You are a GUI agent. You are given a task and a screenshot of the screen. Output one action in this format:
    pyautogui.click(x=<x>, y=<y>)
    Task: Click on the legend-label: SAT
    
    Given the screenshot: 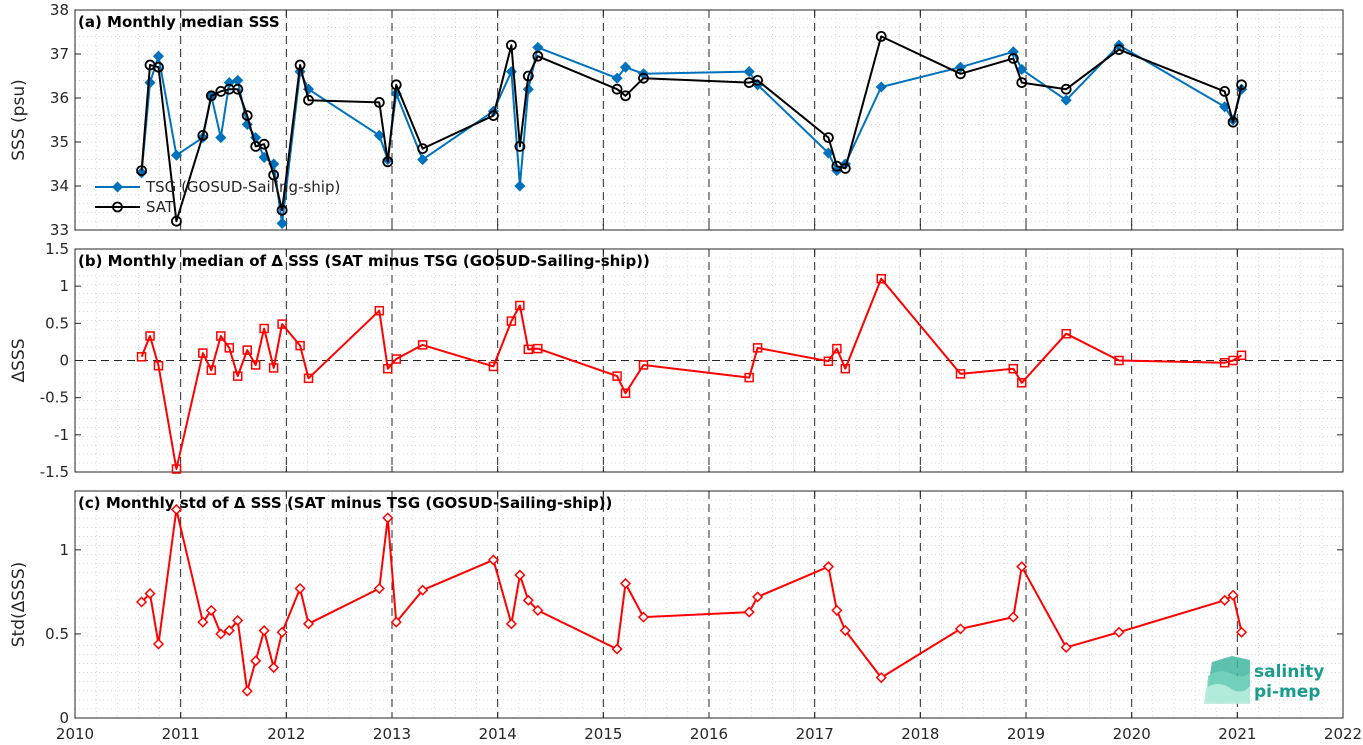 What is the action you would take?
    pyautogui.click(x=160, y=207)
    